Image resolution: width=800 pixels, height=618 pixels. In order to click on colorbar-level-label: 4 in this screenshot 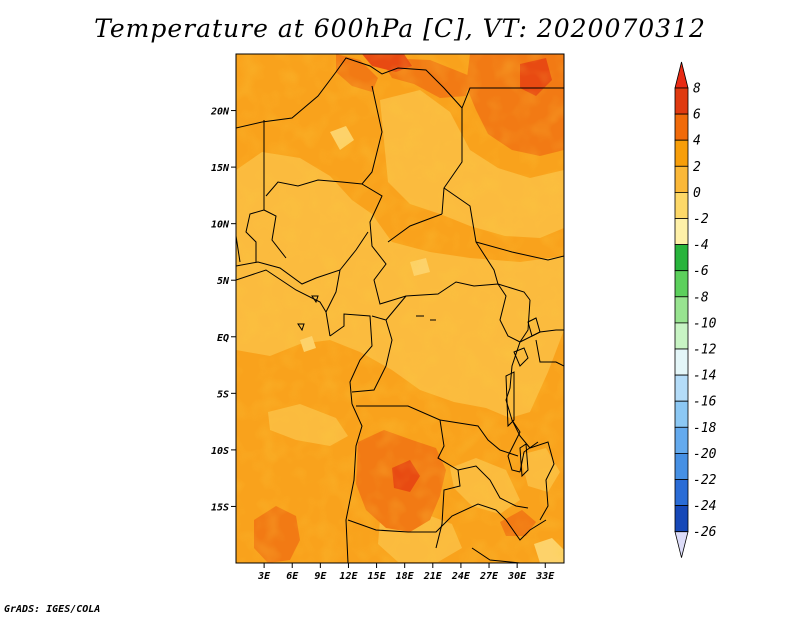, I will do `click(697, 141)`.